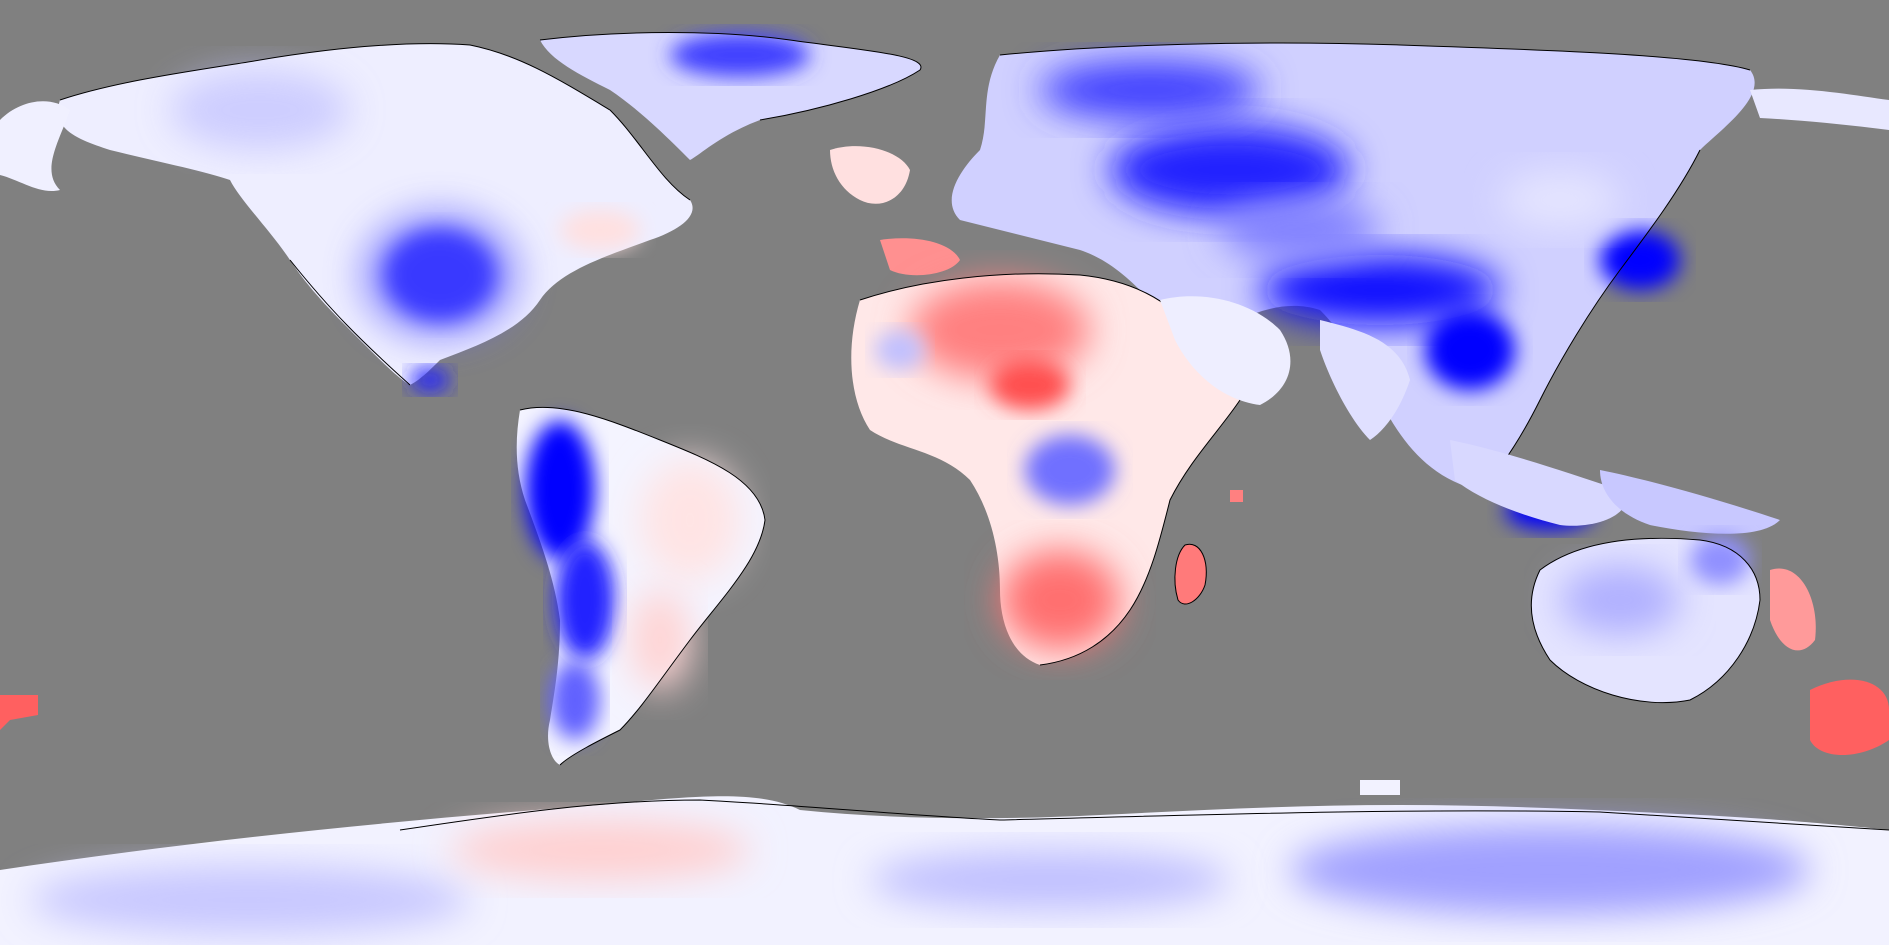 Image resolution: width=1889 pixels, height=945 pixels. What do you see at coordinates (1849, 717) in the screenshot?
I see `new-zealand-region` at bounding box center [1849, 717].